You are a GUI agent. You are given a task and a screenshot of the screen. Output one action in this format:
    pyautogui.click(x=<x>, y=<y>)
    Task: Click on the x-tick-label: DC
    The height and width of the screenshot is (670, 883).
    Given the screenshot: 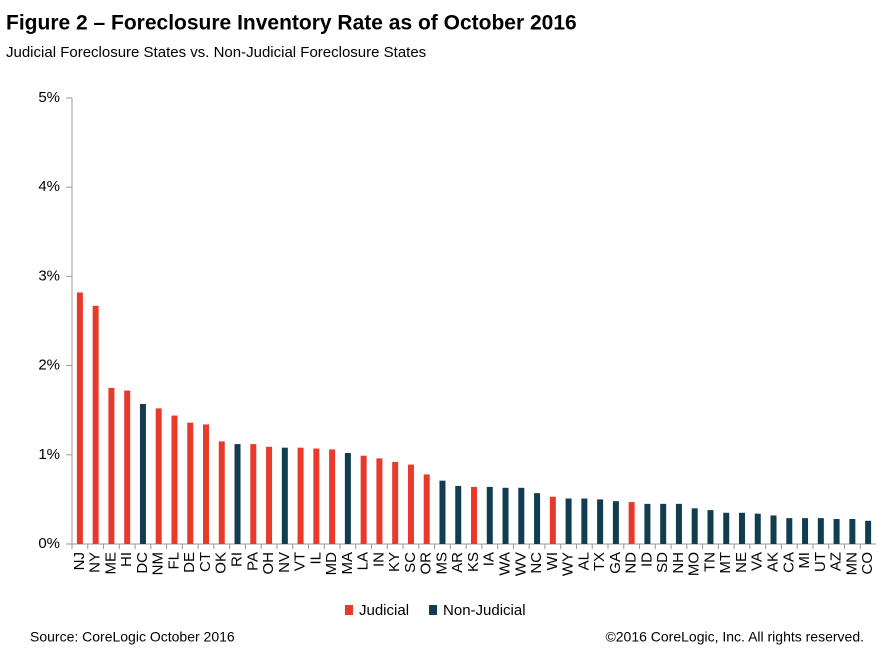 What is the action you would take?
    pyautogui.click(x=142, y=563)
    